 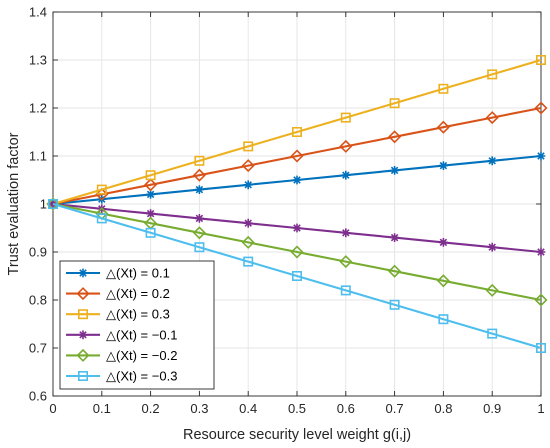 What do you see at coordinates (102, 408) in the screenshot?
I see `x-tick-label: 0.1` at bounding box center [102, 408].